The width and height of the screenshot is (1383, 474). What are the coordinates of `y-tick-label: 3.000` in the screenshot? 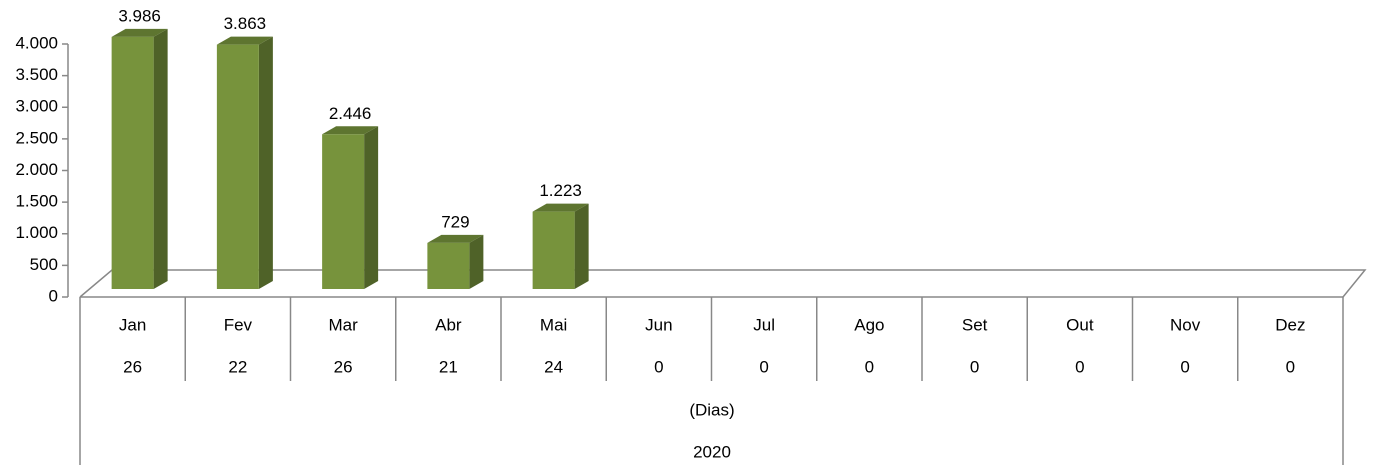 It's located at (36, 106).